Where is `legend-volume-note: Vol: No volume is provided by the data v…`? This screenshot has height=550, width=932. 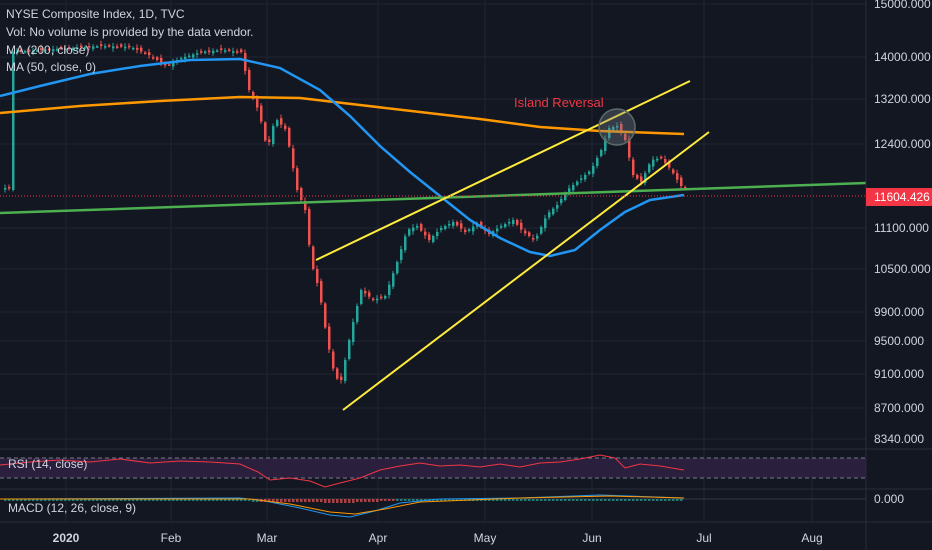
legend-volume-note: Vol: No volume is provided by the data v… is located at coordinates (130, 32).